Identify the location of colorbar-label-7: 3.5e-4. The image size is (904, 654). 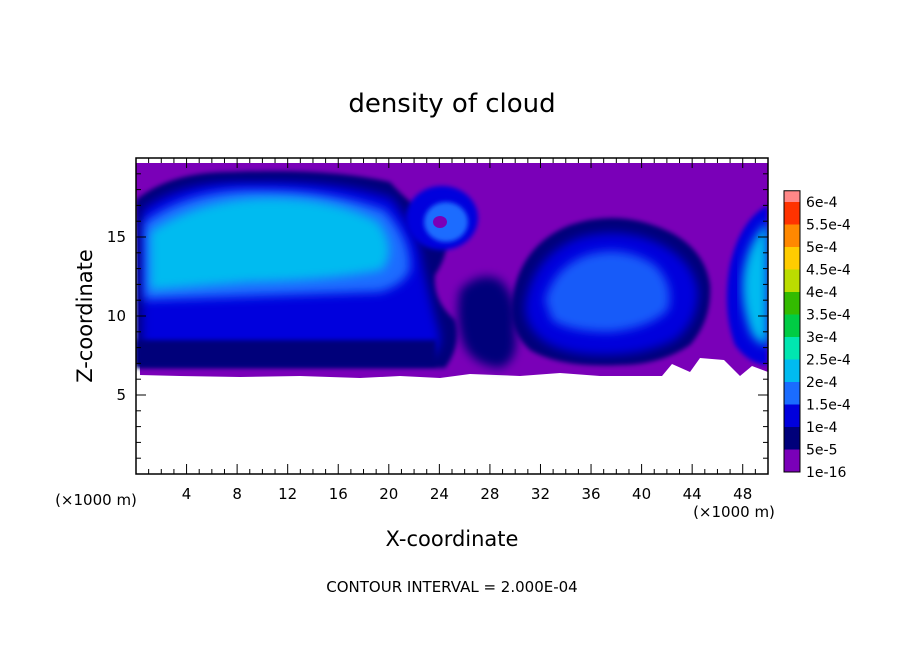
(828, 316).